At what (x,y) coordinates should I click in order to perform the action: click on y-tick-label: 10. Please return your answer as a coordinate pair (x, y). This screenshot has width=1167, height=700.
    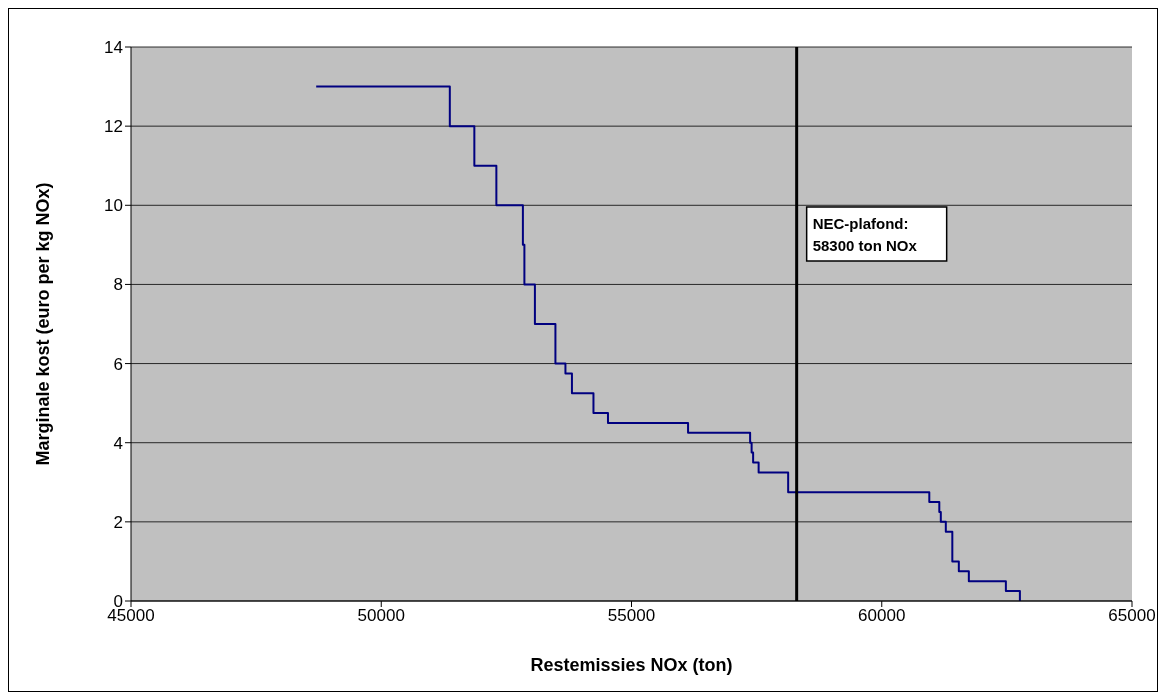
    Looking at the image, I should click on (113, 206).